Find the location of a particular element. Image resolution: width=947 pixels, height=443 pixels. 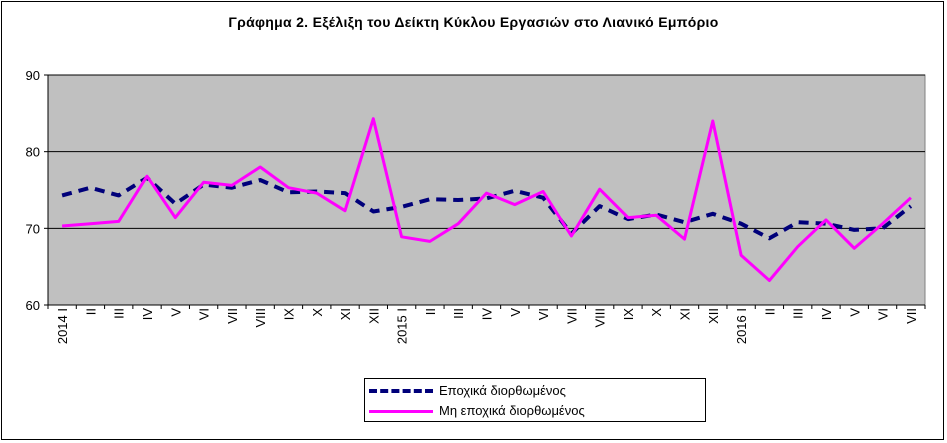

x-tick-label: 2016 I is located at coordinates (741, 326).